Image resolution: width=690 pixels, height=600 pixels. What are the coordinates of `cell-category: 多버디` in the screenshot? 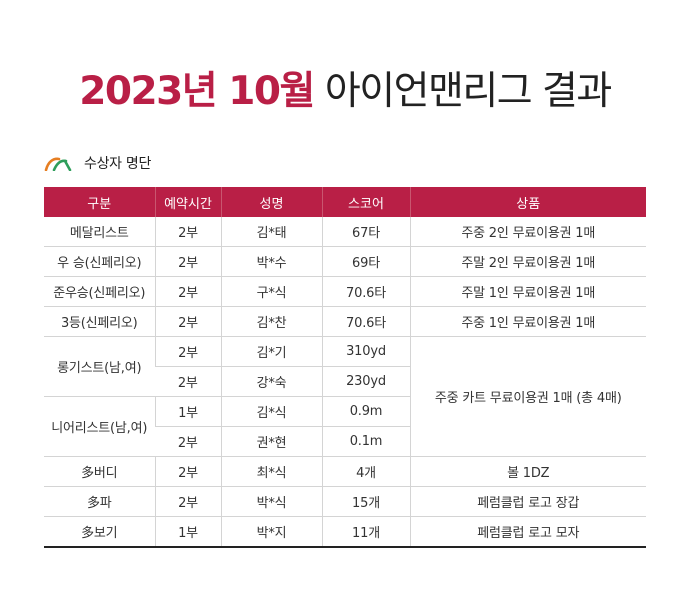 It's located at (99, 471).